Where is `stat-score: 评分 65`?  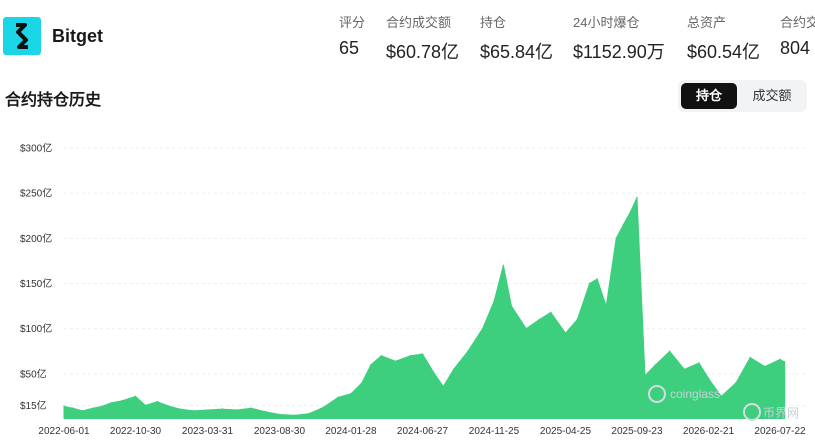 stat-score: 评分 65 is located at coordinates (352, 35).